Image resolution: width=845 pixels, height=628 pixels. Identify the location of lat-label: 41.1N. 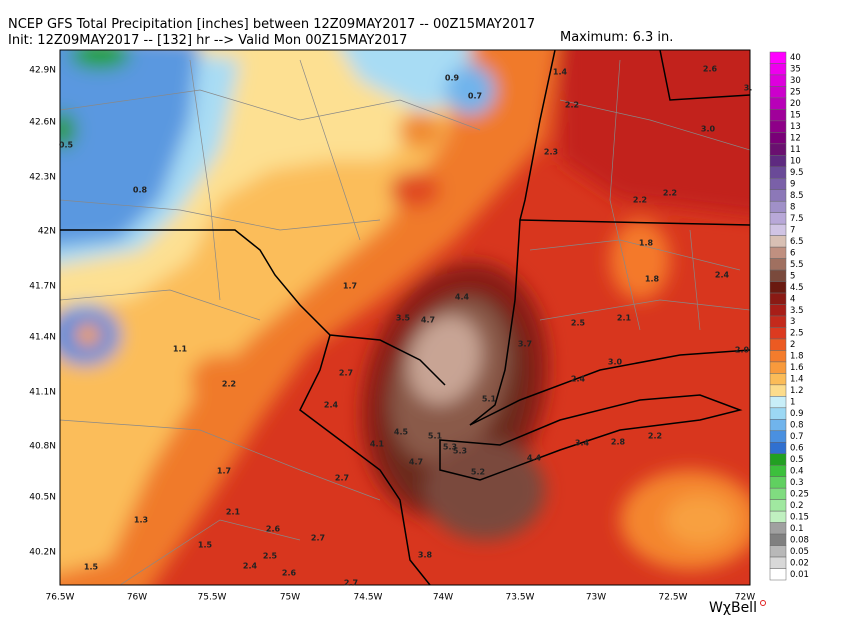
(42, 393).